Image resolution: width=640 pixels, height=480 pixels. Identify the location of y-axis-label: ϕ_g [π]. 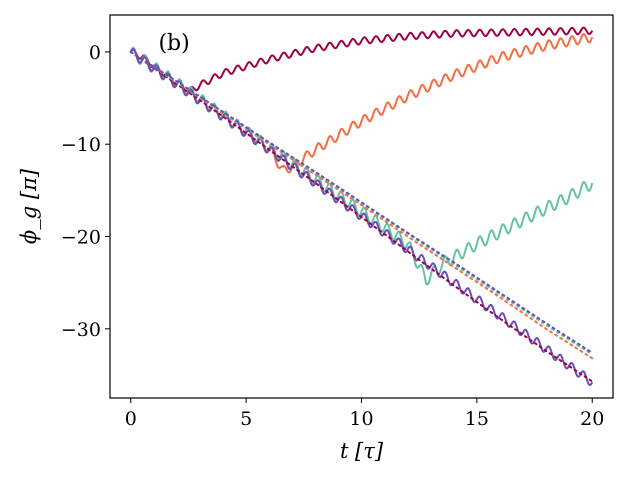
(29, 206).